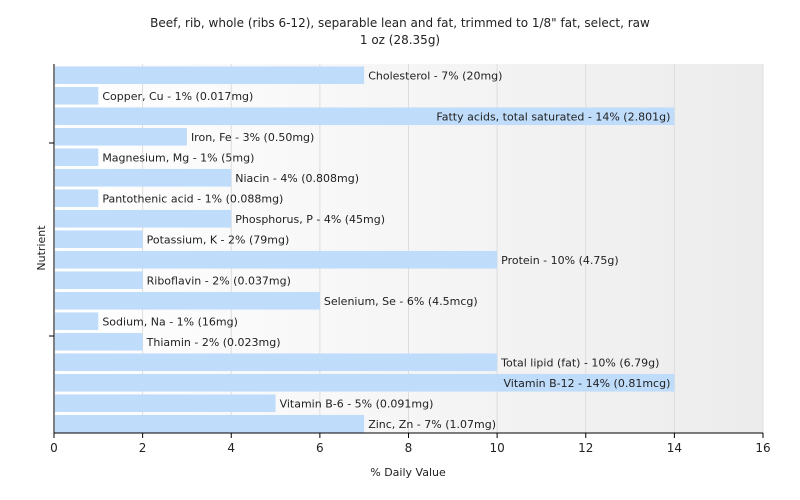 The width and height of the screenshot is (800, 500). Describe the element at coordinates (170, 321) in the screenshot. I see `bar-label-12: Sodium, Na - 1% (16mg)` at that location.